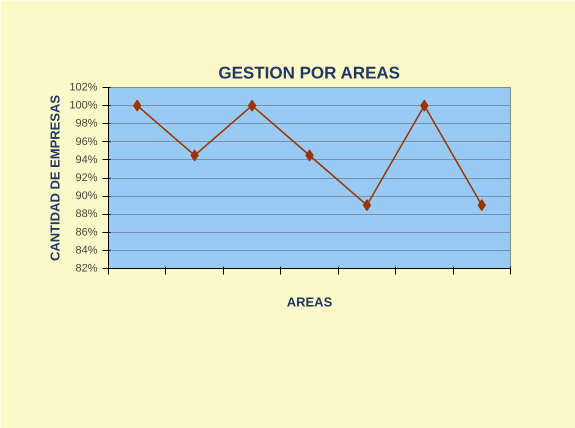 The height and width of the screenshot is (428, 575). I want to click on y-tick-label: 88%, so click(86, 214).